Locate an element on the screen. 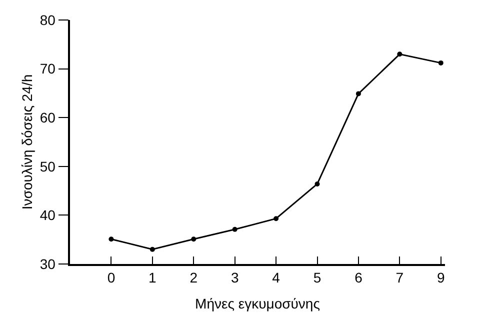  y-tick-label: 80 is located at coordinates (48, 20).